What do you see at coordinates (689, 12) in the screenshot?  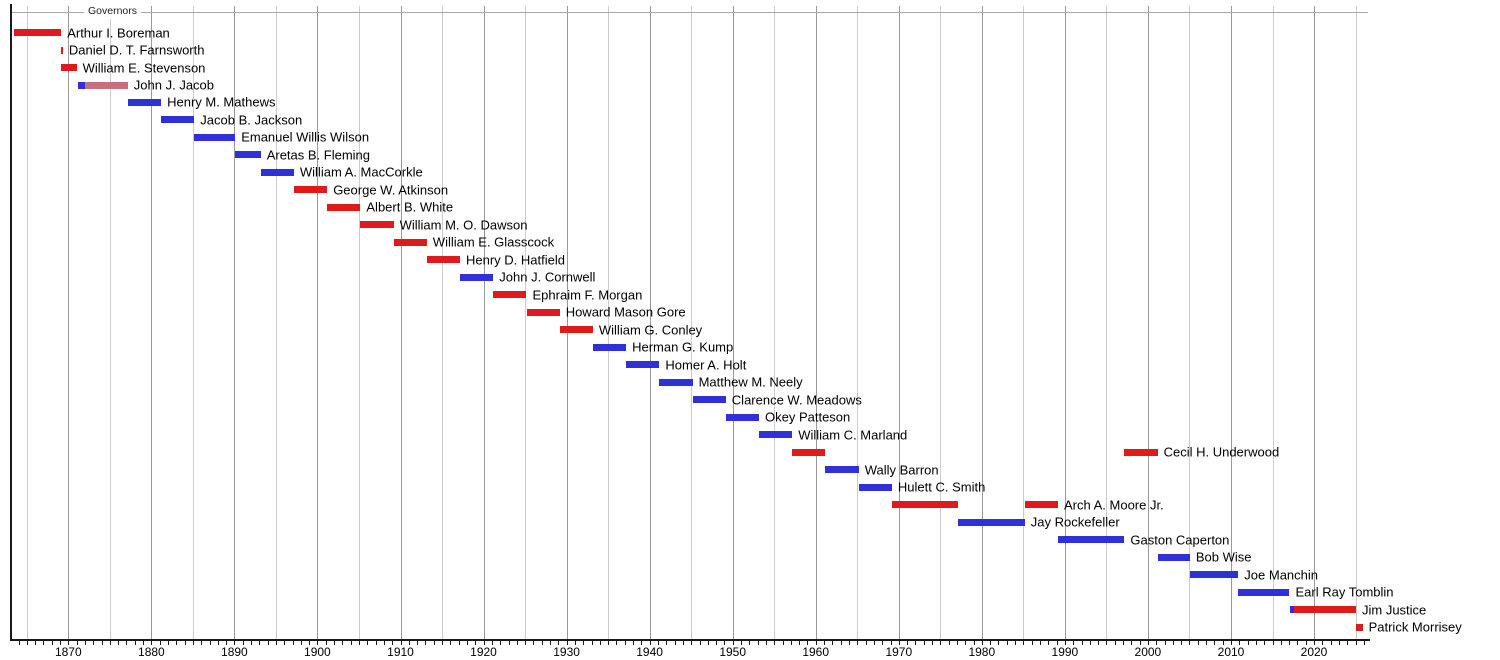 I see `top-rule` at bounding box center [689, 12].